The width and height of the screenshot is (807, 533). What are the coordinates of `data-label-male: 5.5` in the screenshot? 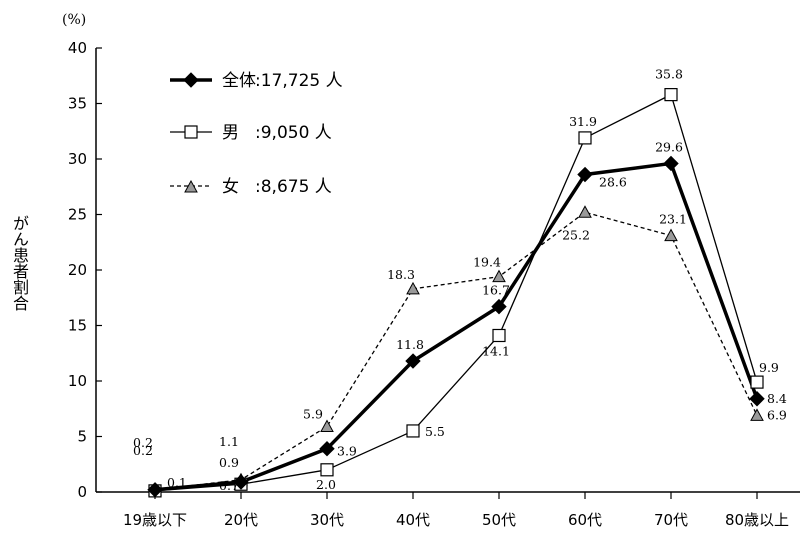 It's located at (435, 431).